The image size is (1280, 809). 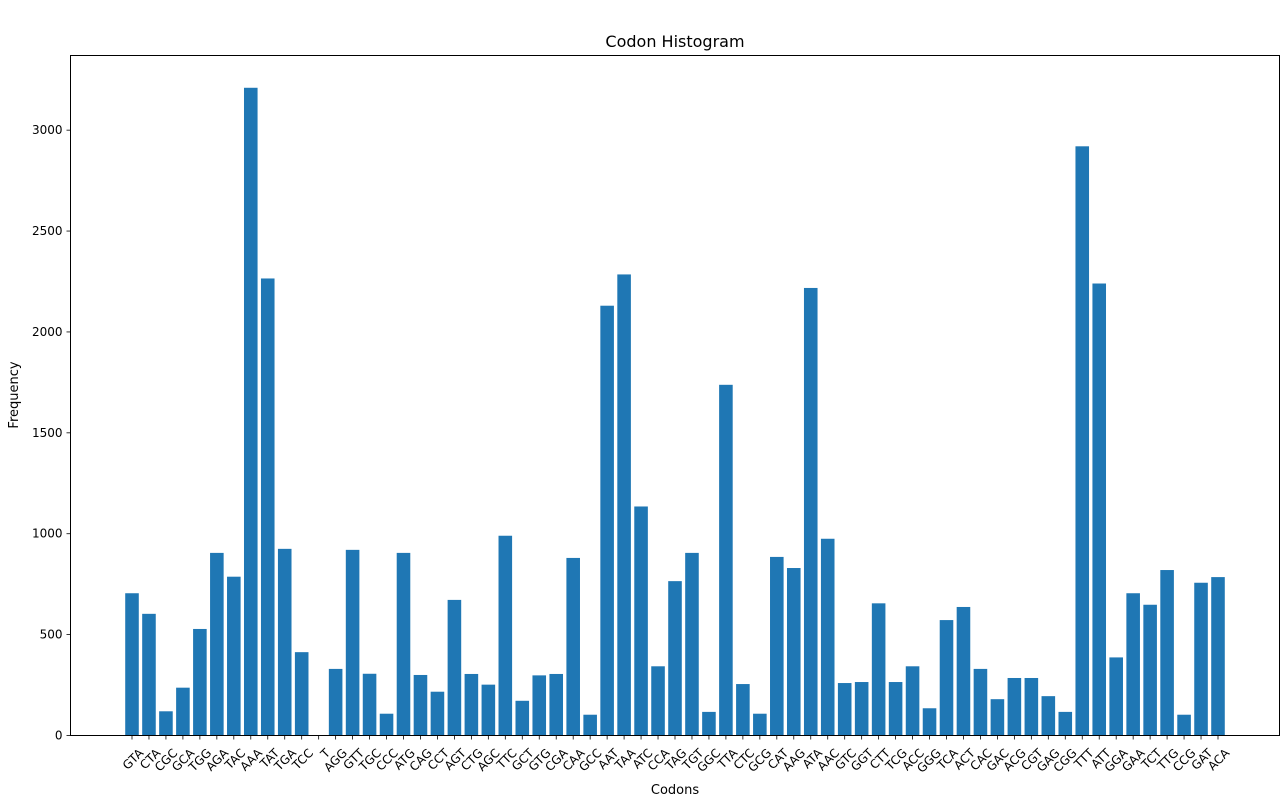 What do you see at coordinates (760, 724) in the screenshot?
I see `bar-gcg` at bounding box center [760, 724].